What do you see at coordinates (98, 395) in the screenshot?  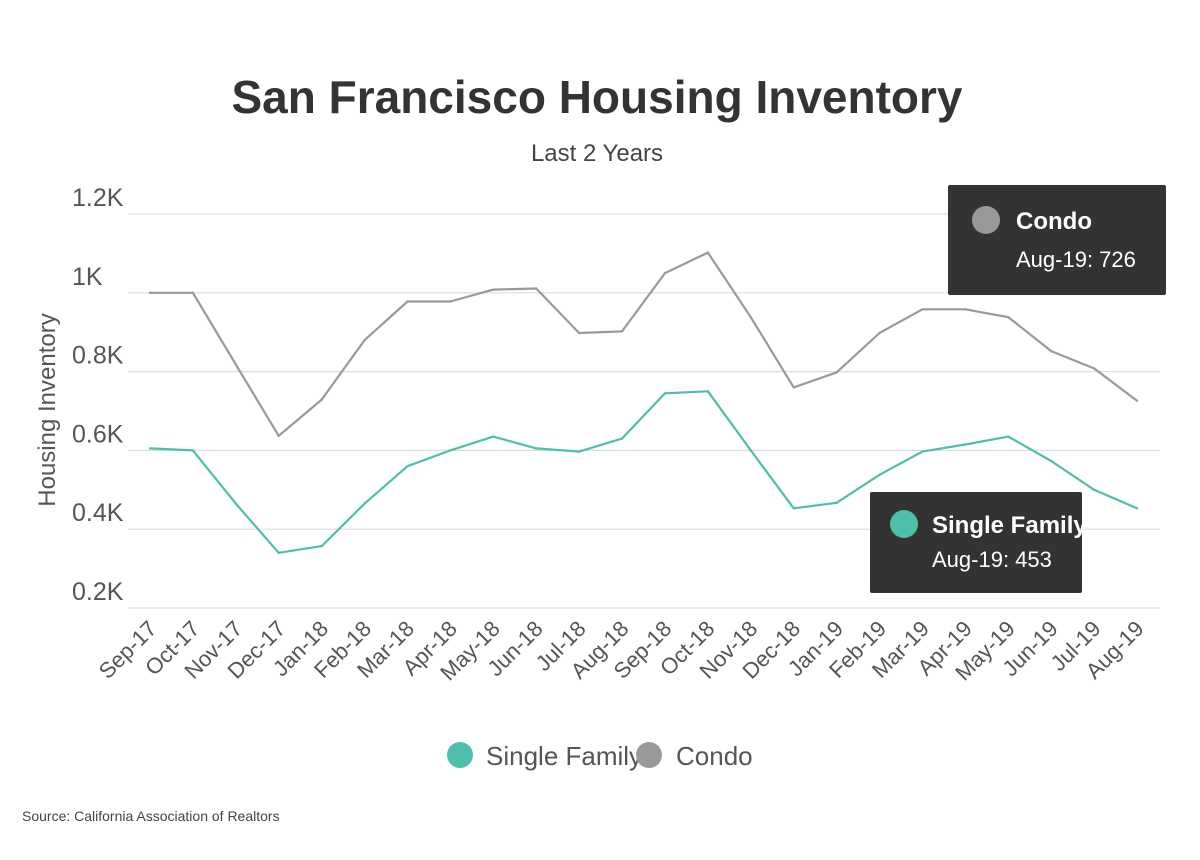 I see `y-axis-ticks: 0.2K 0.4K 0.6K 0.8K 1K 1.2K` at bounding box center [98, 395].